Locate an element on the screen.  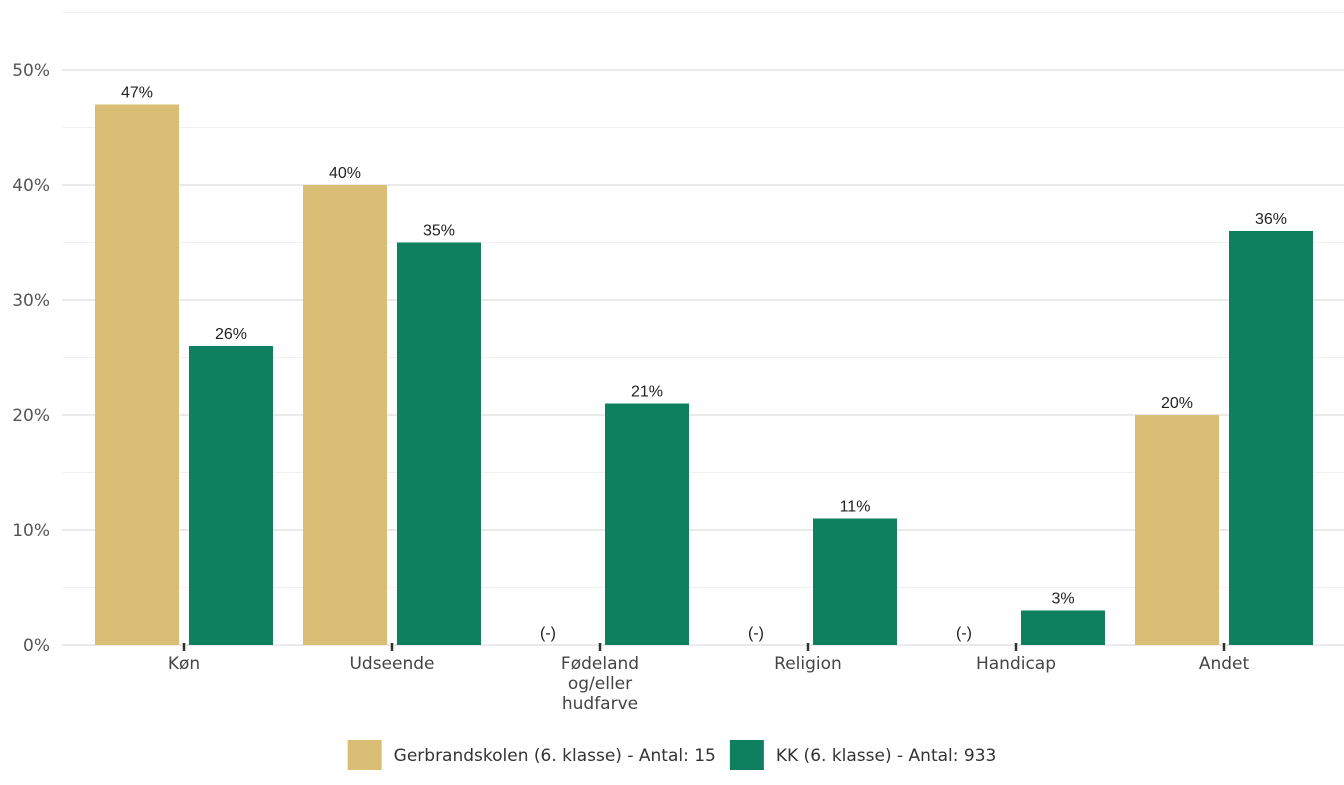
data-label: 26% is located at coordinates (231, 334).